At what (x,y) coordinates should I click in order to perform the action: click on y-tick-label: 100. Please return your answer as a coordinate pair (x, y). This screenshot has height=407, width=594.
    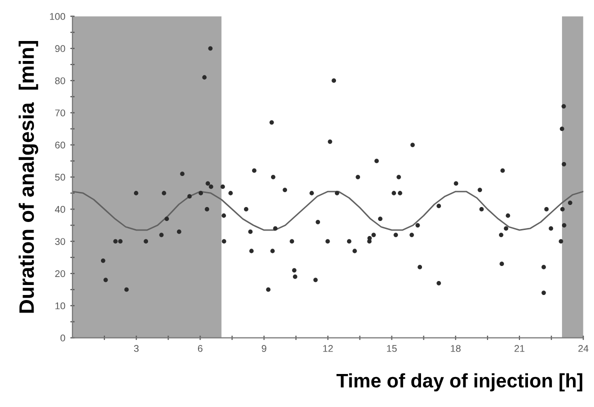
    Looking at the image, I should click on (58, 16).